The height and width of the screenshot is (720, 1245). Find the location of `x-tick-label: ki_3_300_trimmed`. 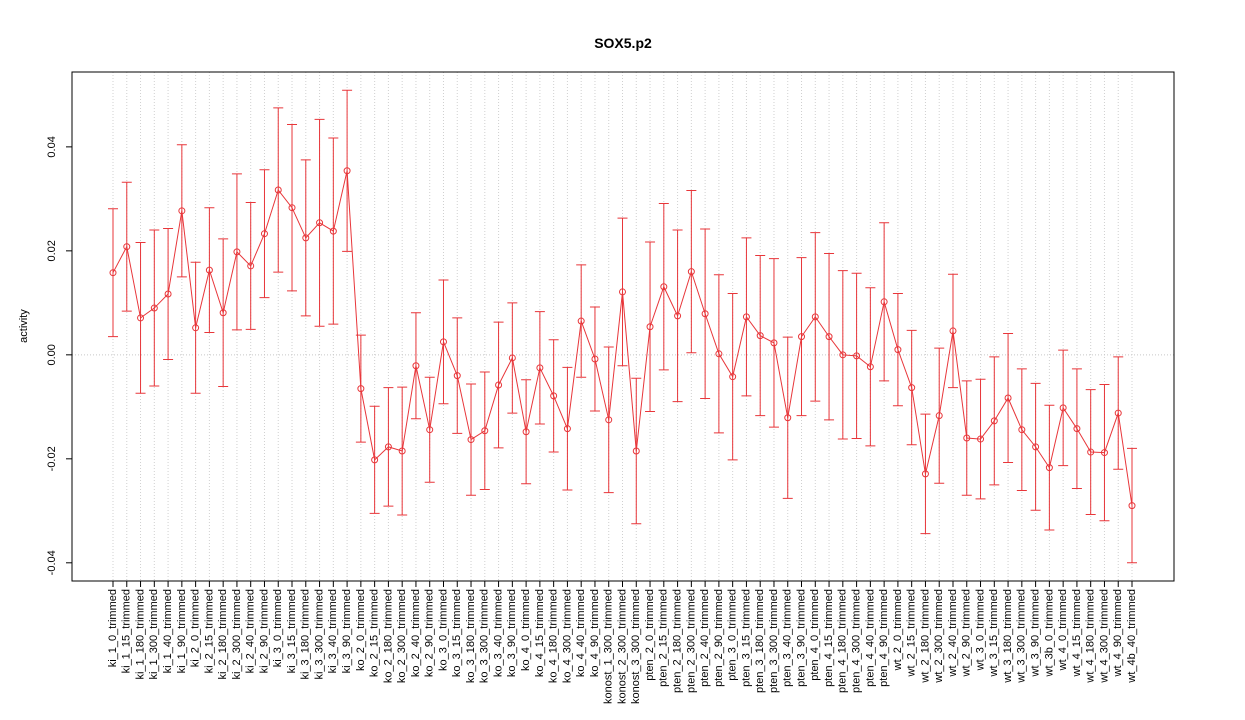

x-tick-label: ki_3_300_trimmed is located at coordinates (319, 634).